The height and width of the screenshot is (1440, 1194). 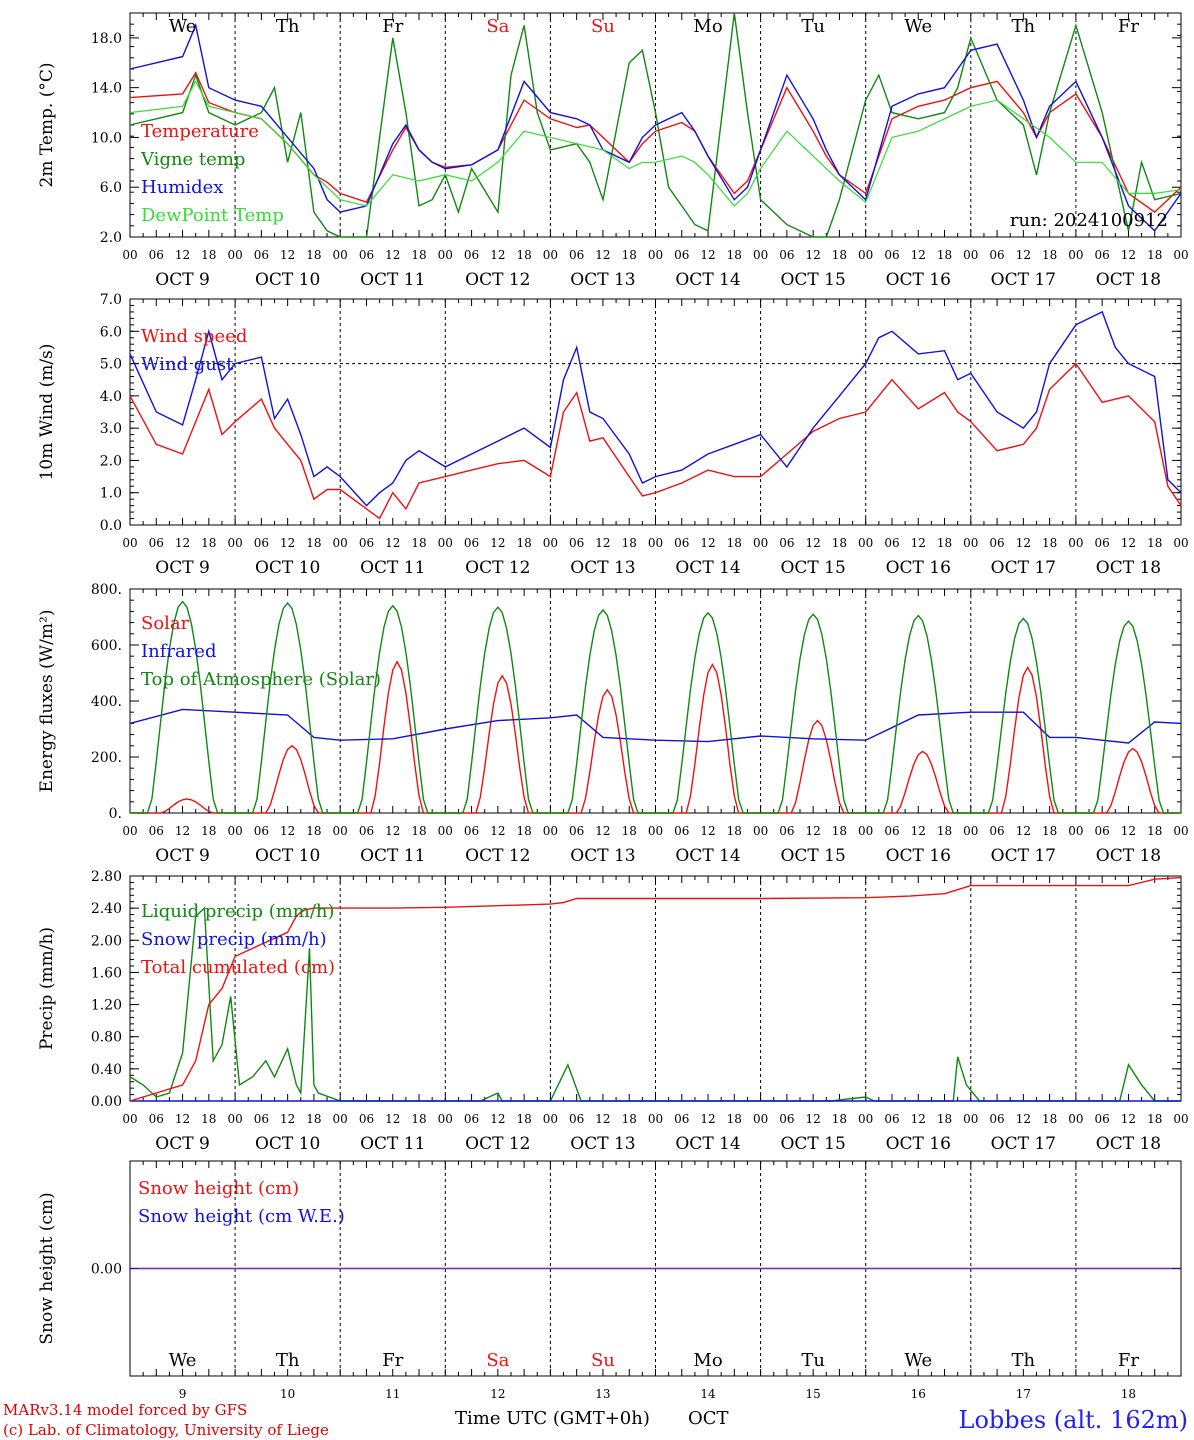 I want to click on day-name: Mo, so click(x=707, y=26).